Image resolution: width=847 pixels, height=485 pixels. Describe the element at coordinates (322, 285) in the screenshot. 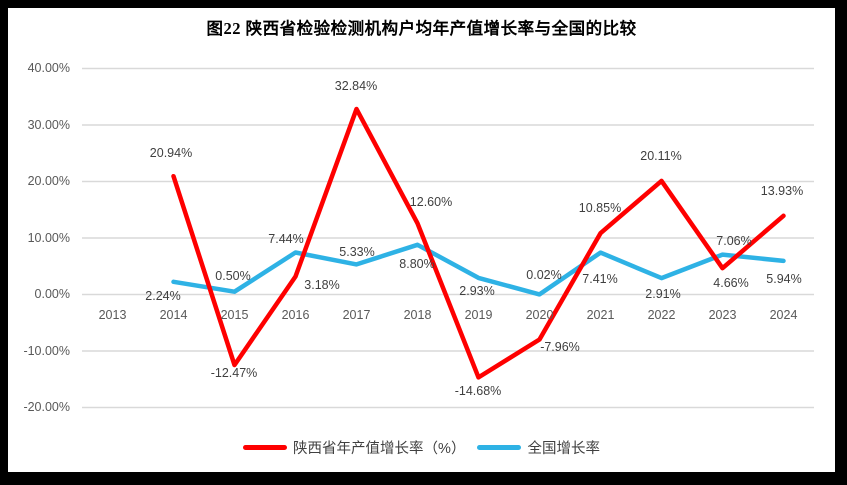

I see `data-label: 3.18%` at that location.